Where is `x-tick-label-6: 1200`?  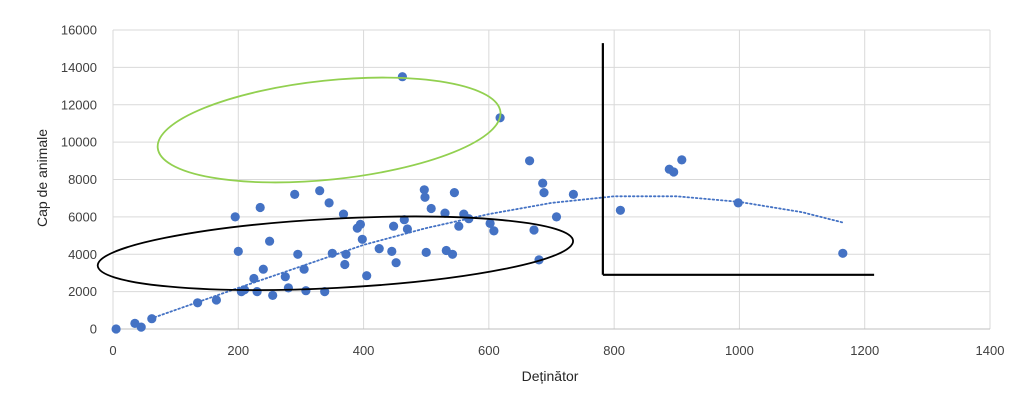 x-tick-label-6: 1200 is located at coordinates (864, 350).